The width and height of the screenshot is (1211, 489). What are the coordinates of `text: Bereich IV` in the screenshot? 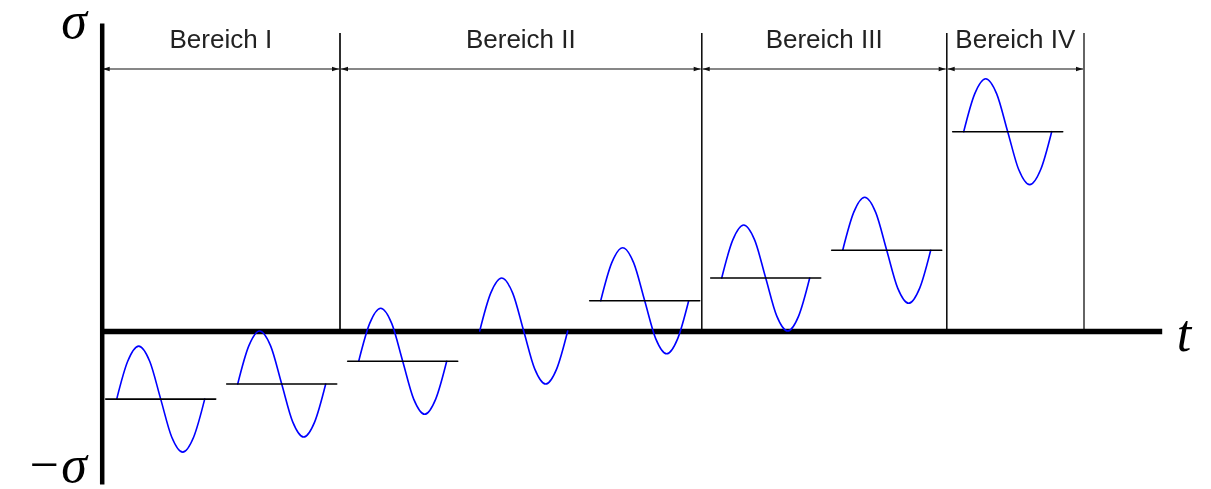 It's located at (1015, 39).